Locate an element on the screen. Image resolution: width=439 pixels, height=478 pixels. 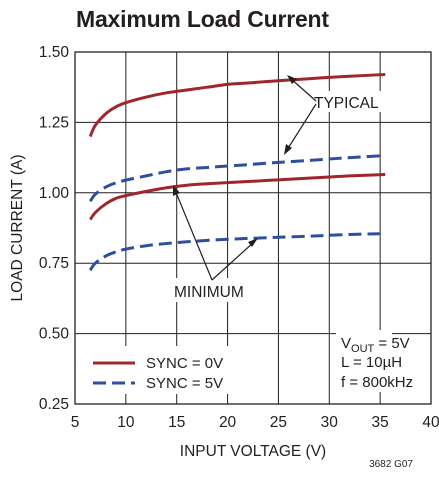
minimum-arrow-upper-head is located at coordinates (176, 190).